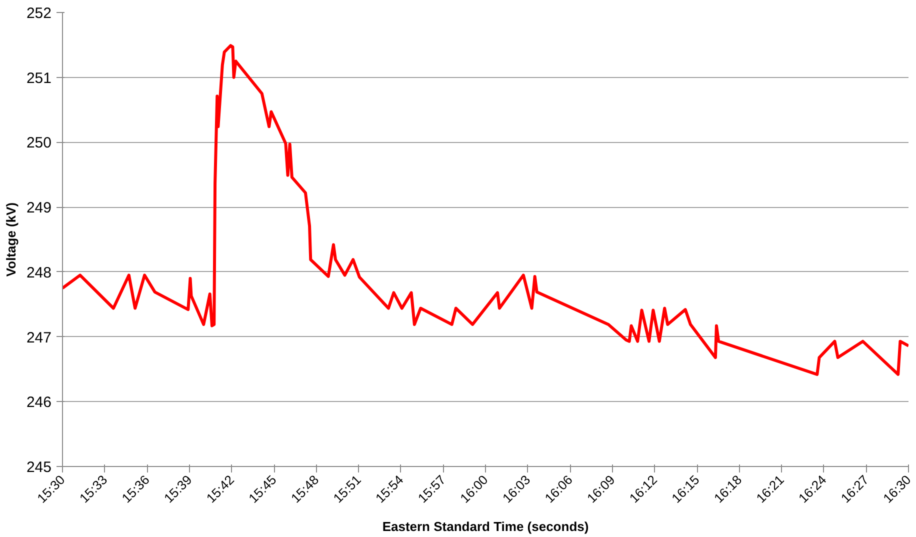  Describe the element at coordinates (10, 239) in the screenshot. I see `y-axis-title: Voltage (kV)` at that location.